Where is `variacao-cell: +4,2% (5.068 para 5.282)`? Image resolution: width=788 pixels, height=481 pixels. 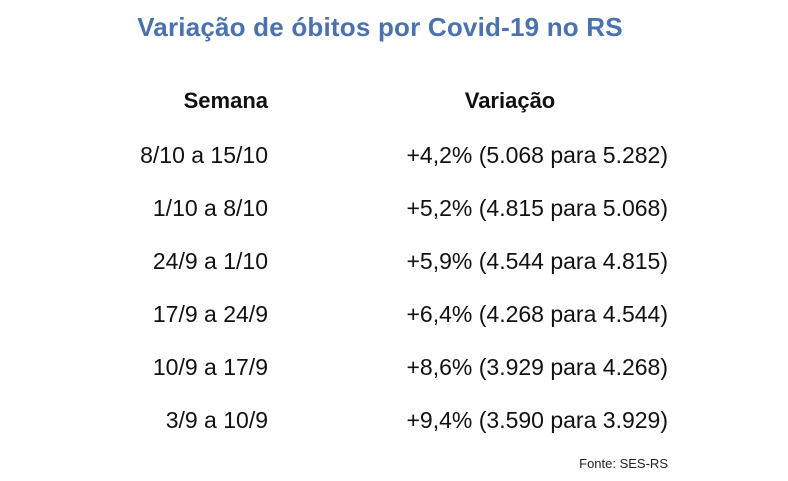
variacao-cell: +4,2% (5.068 para 5.282) is located at coordinates (537, 155).